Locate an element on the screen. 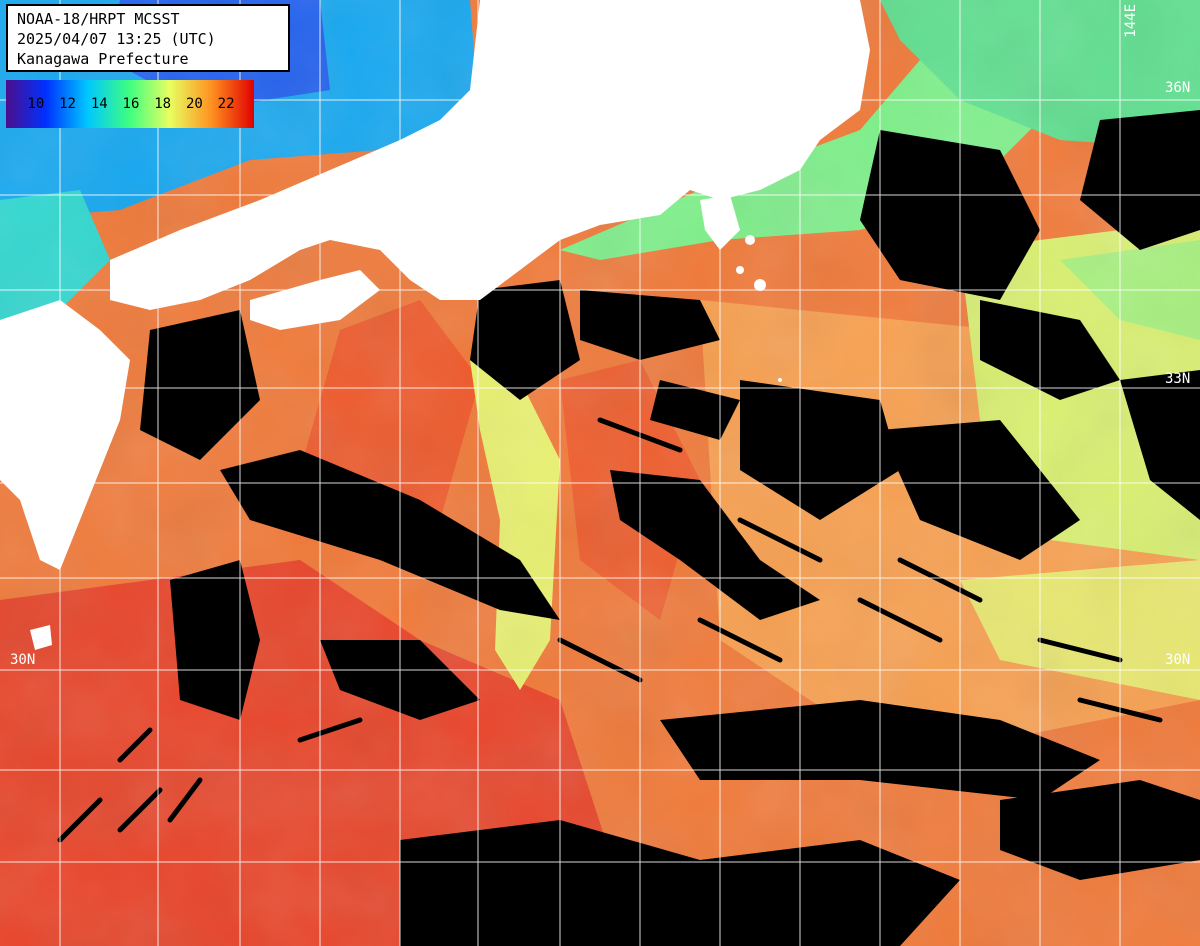 The width and height of the screenshot is (1200, 946). legend-tick: 10 is located at coordinates (36, 104).